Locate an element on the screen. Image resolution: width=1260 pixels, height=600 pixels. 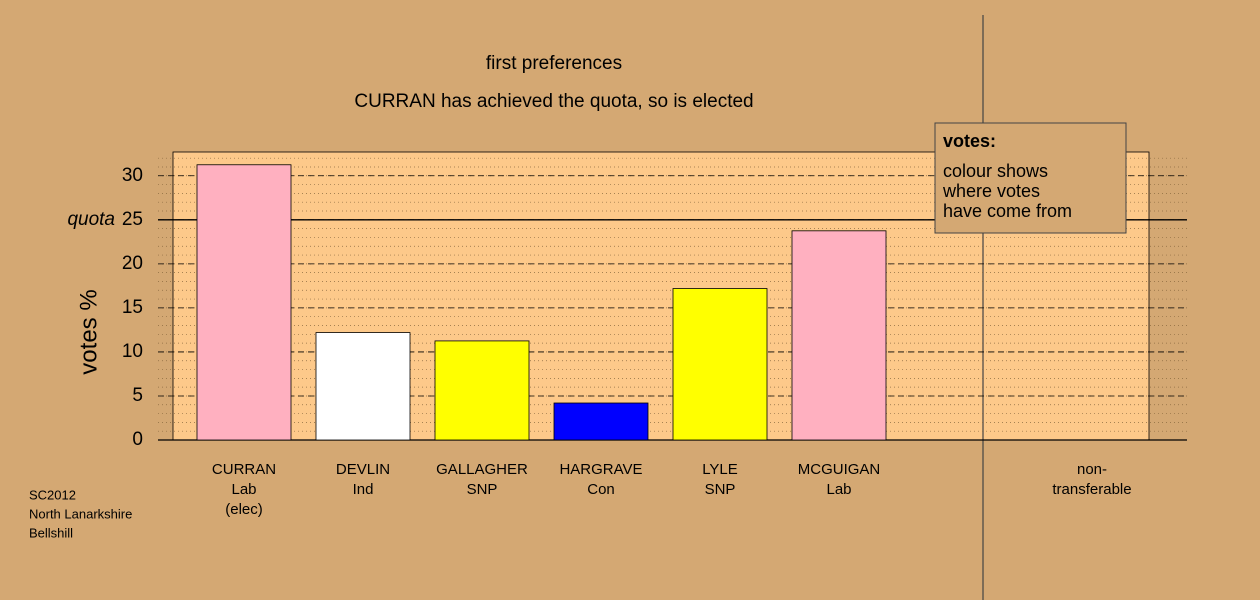
x-tick-label: LYLE is located at coordinates (720, 469).